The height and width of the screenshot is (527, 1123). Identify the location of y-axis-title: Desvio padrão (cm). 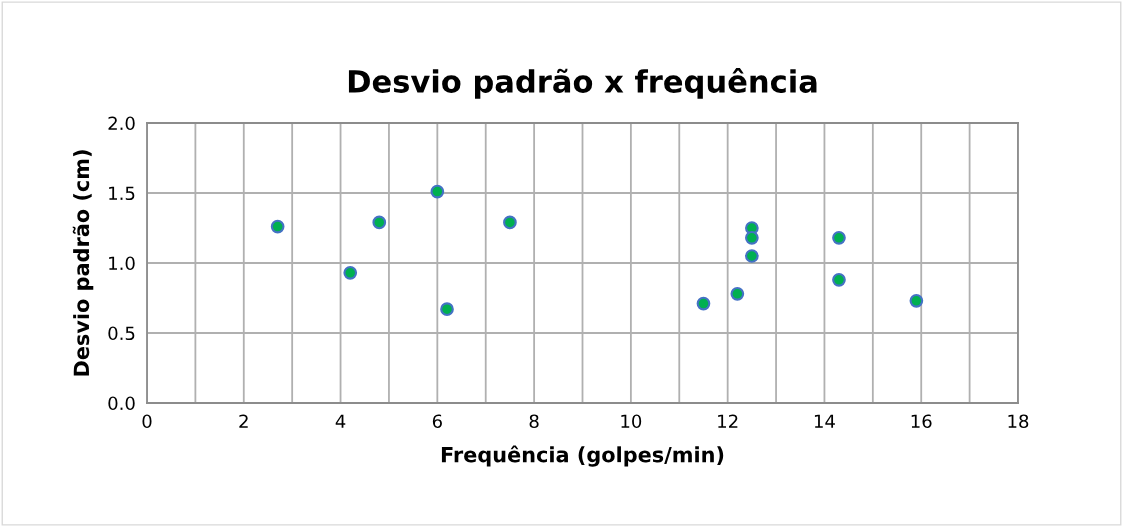
(83, 263).